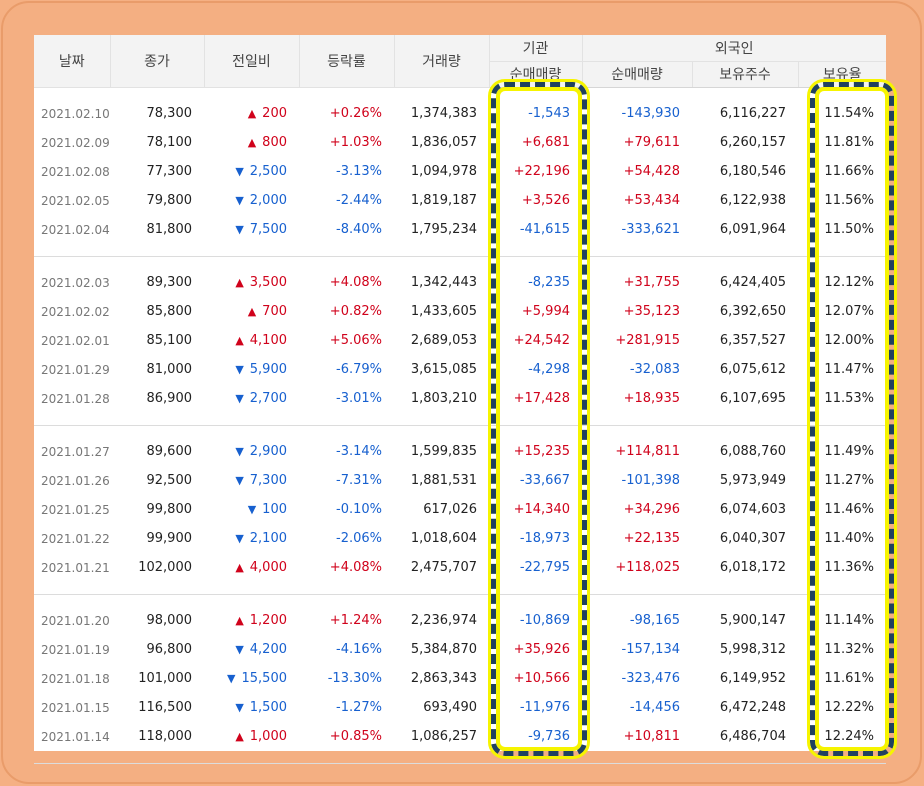 This screenshot has height=786, width=924. What do you see at coordinates (443, 311) in the screenshot?
I see `row-volume: 1,433,605` at bounding box center [443, 311].